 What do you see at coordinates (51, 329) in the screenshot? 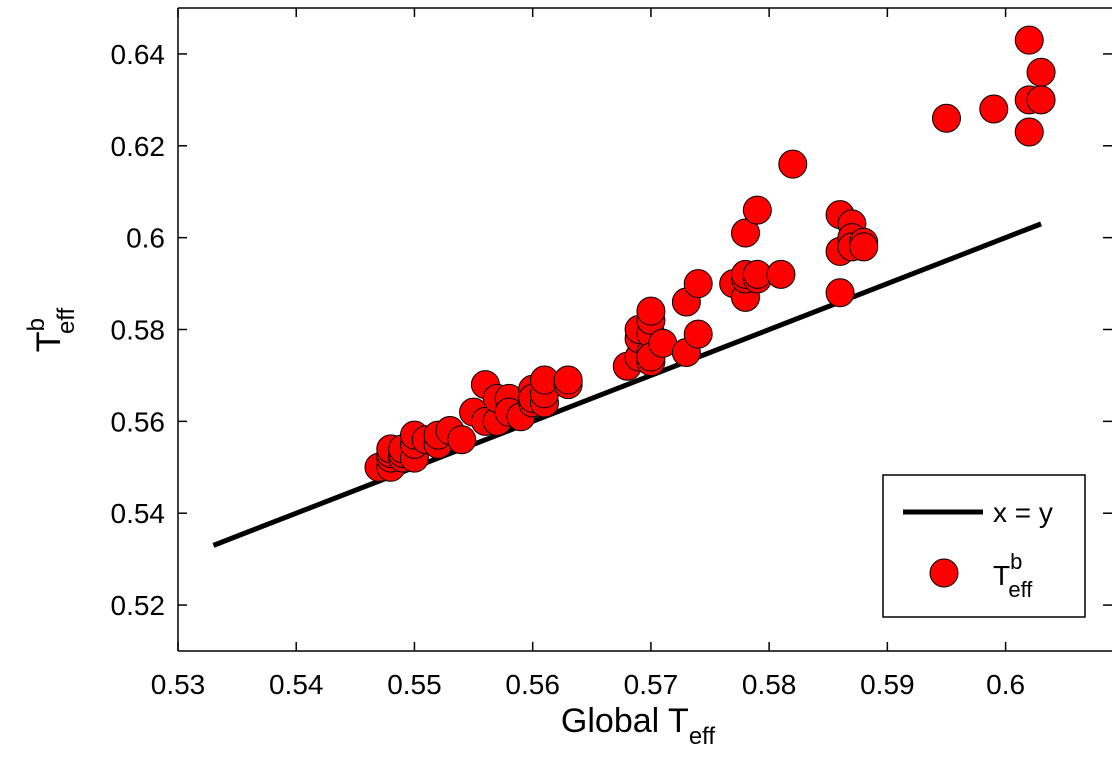
I see `y-axis-label: Tb eff` at bounding box center [51, 329].